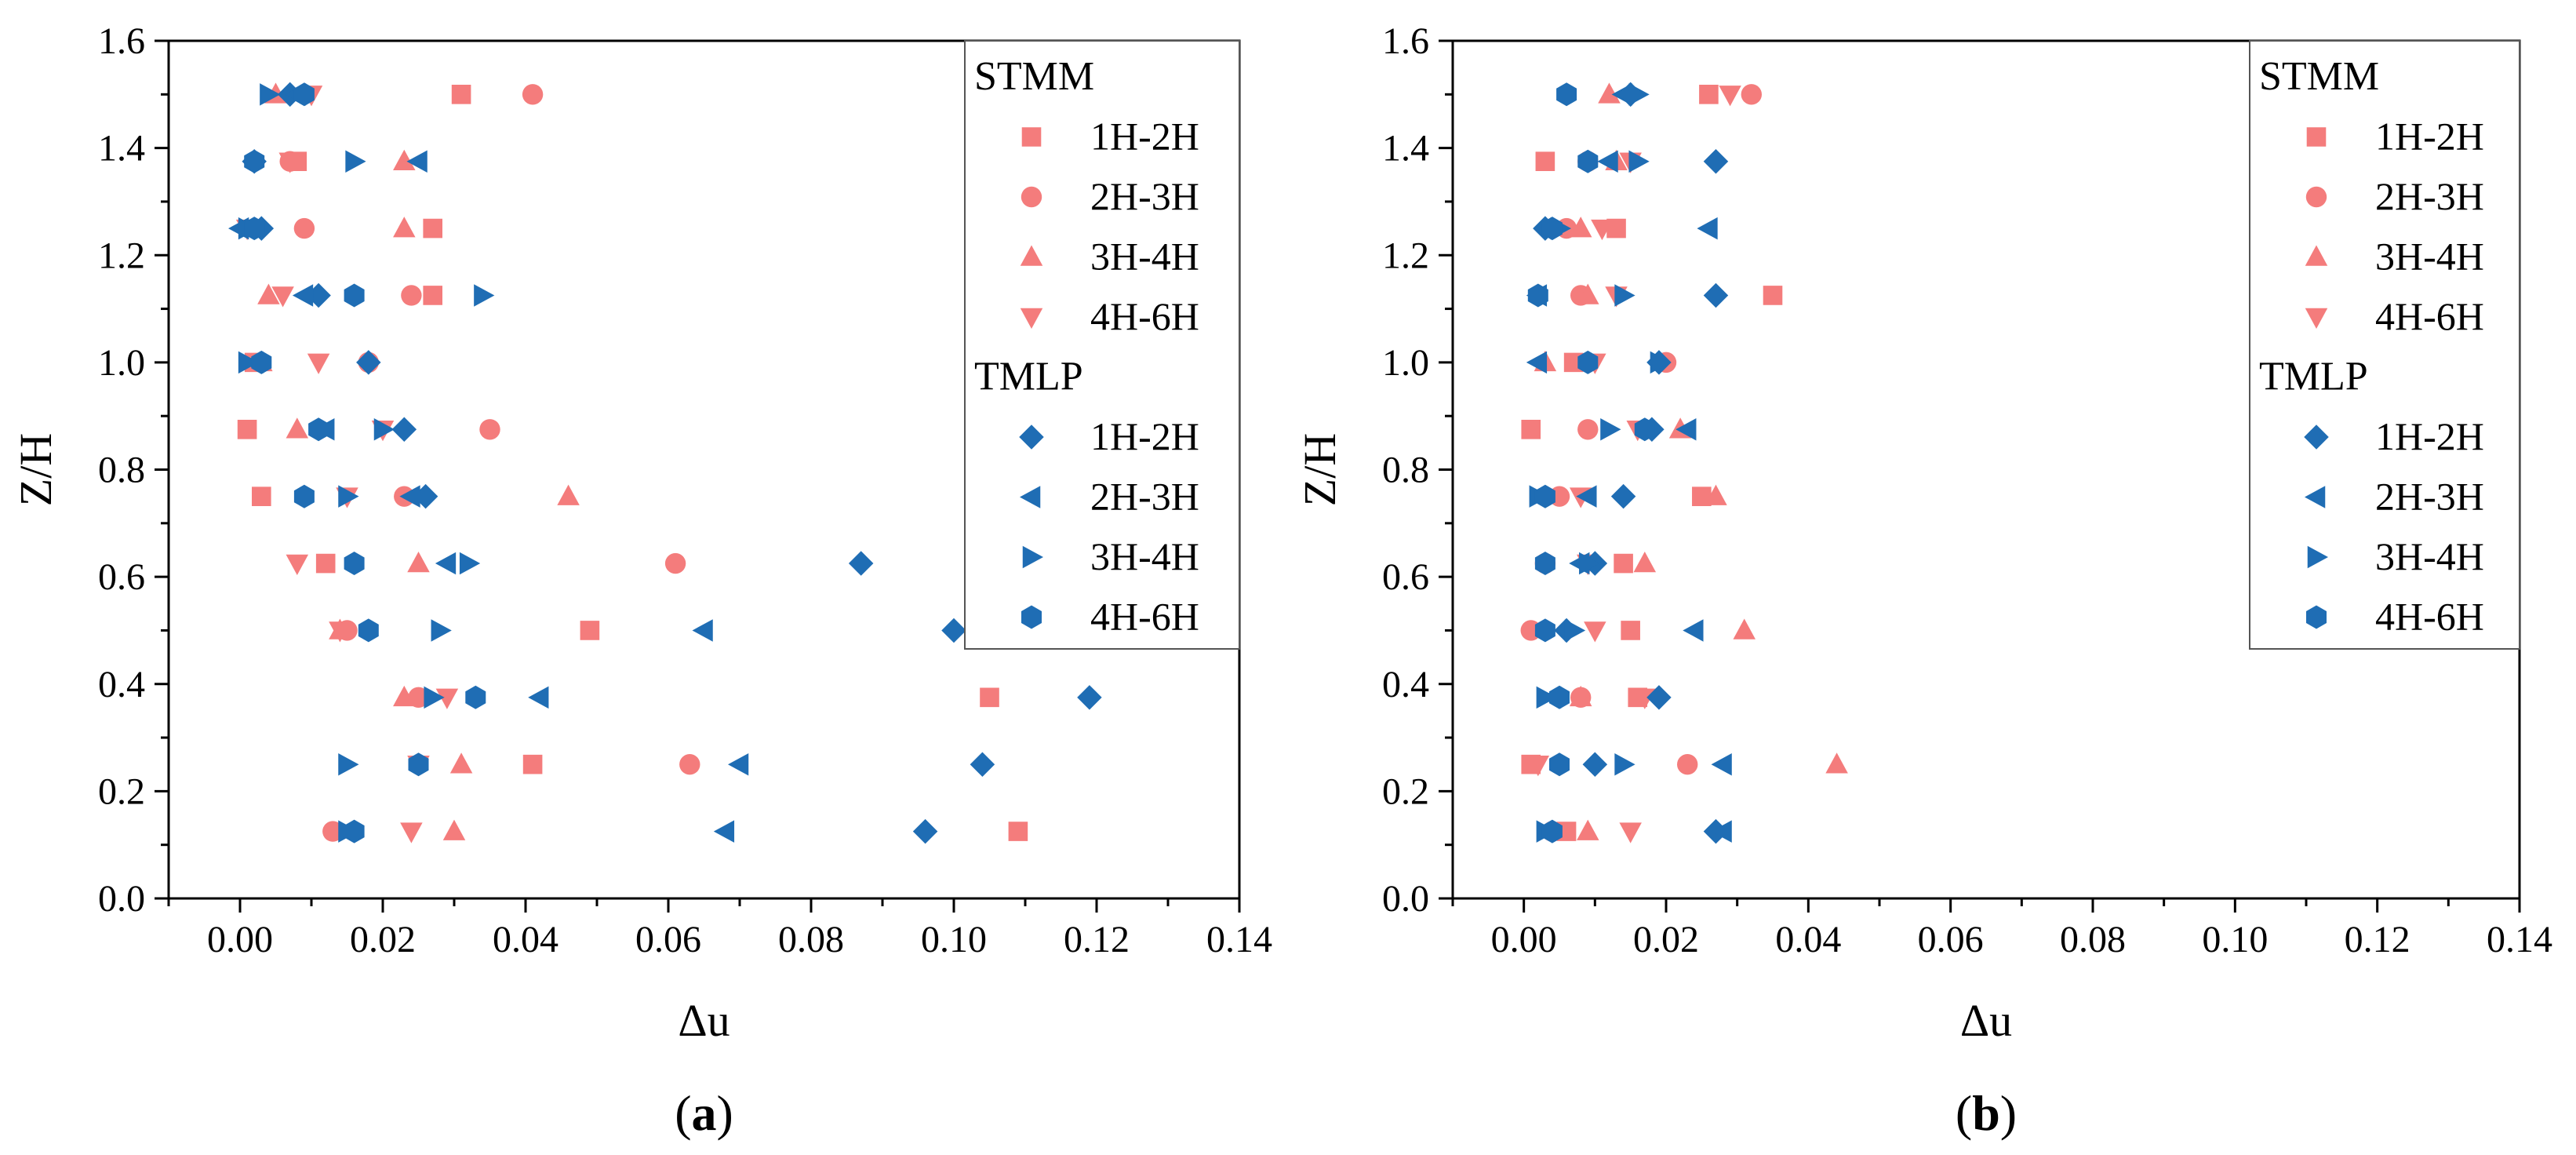 The image size is (2576, 1155). Describe the element at coordinates (1319, 469) in the screenshot. I see `y-axis-title-b: Z/H` at that location.